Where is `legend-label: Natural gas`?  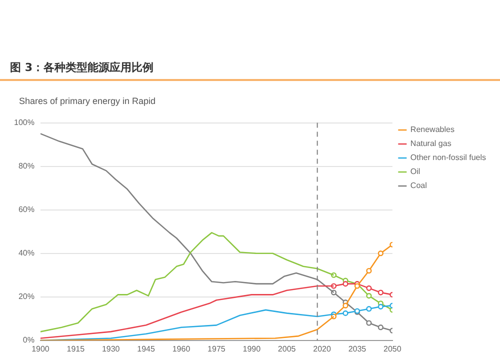 legend-label: Natural gas is located at coordinates (431, 143).